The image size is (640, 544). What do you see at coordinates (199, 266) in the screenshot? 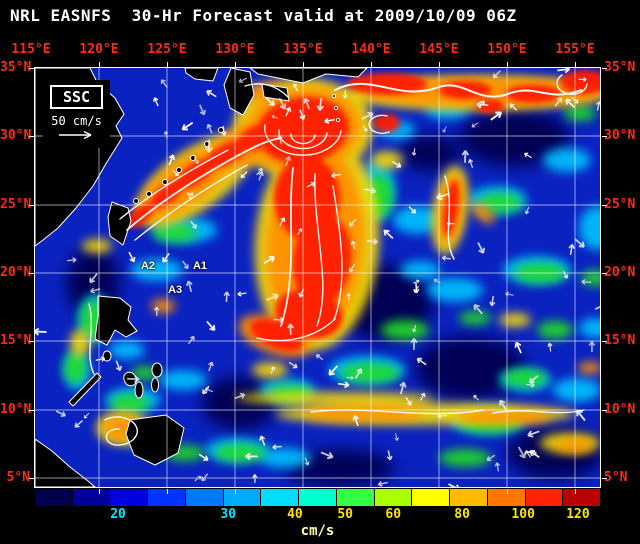
I see `map-annotation: A1` at bounding box center [199, 266].